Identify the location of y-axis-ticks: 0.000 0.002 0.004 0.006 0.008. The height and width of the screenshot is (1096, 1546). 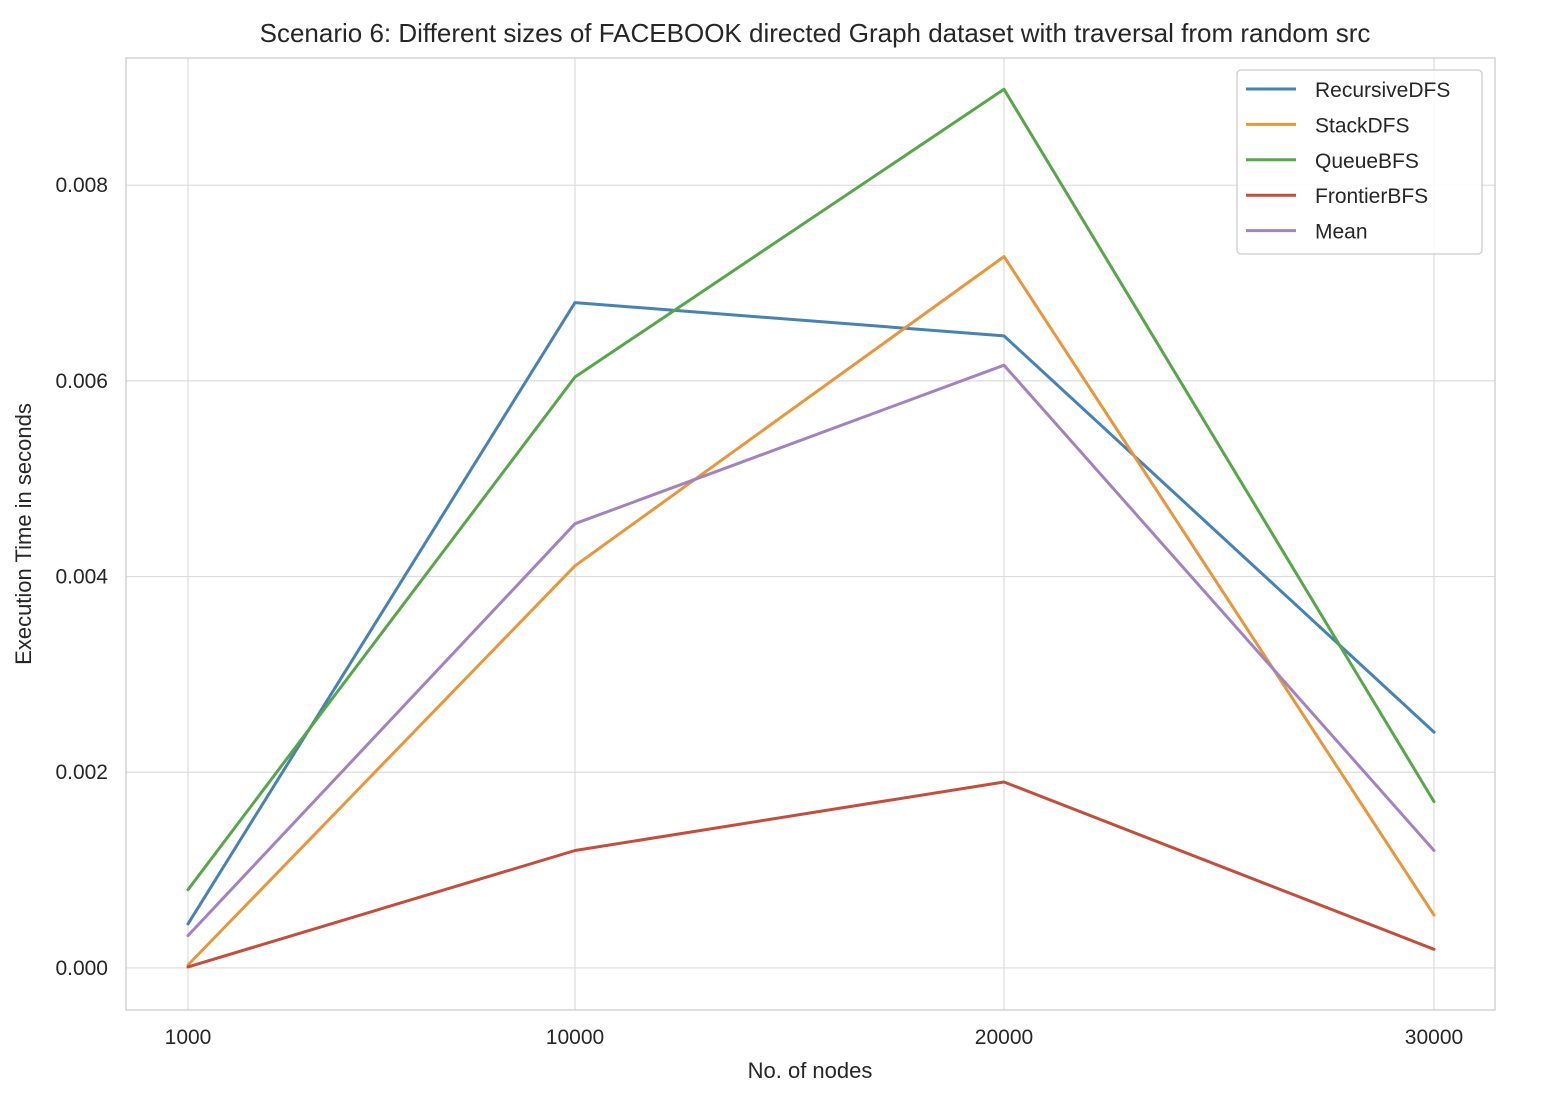
(81, 577).